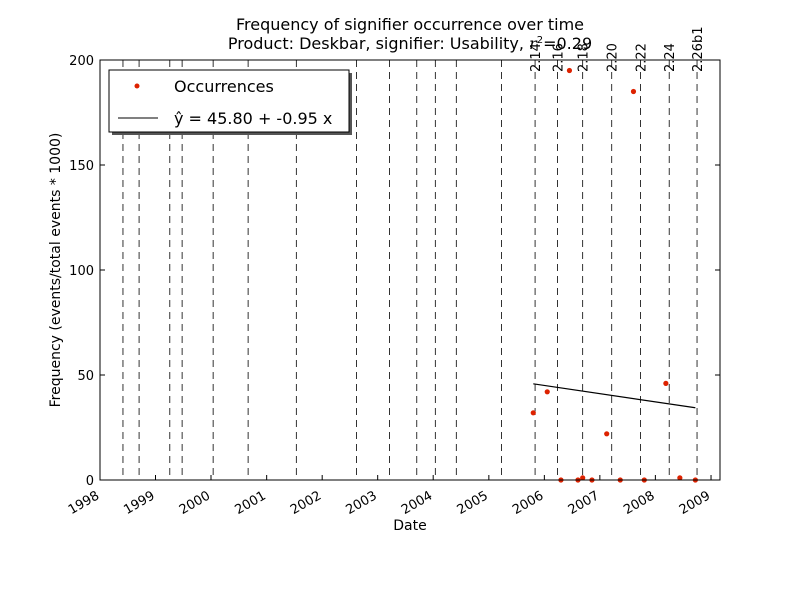 The image size is (800, 600). Describe the element at coordinates (533, 43) in the screenshot. I see `subtitle-r2-symbol: r` at that location.